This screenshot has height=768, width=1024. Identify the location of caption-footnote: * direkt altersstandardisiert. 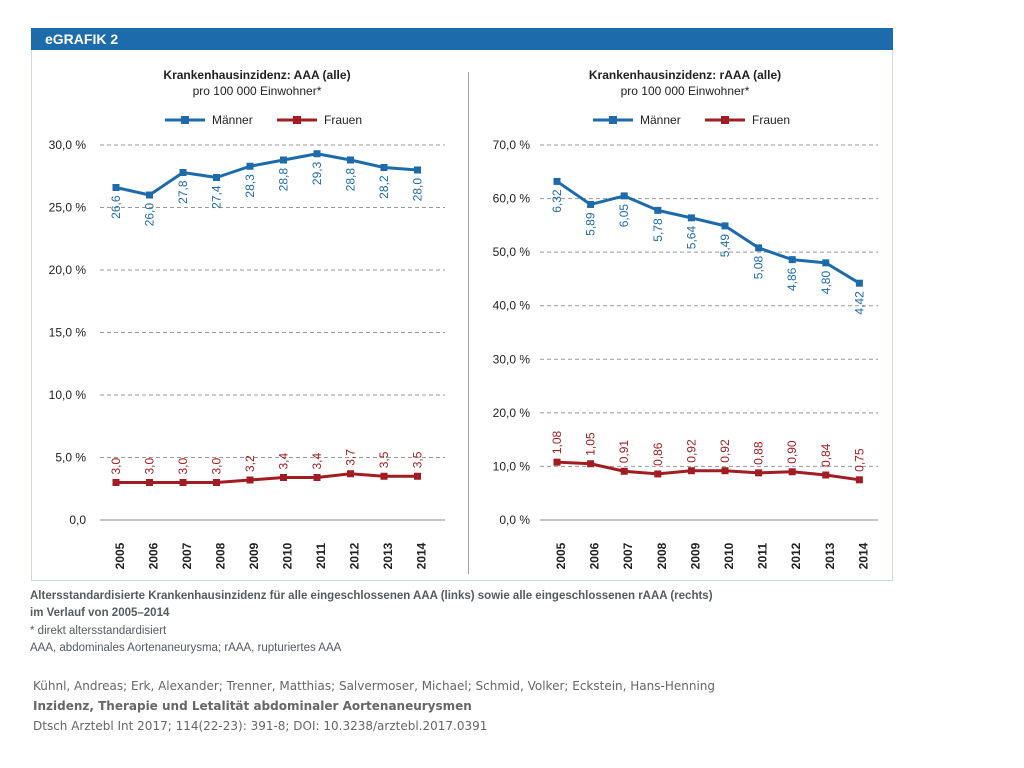
(98, 631).